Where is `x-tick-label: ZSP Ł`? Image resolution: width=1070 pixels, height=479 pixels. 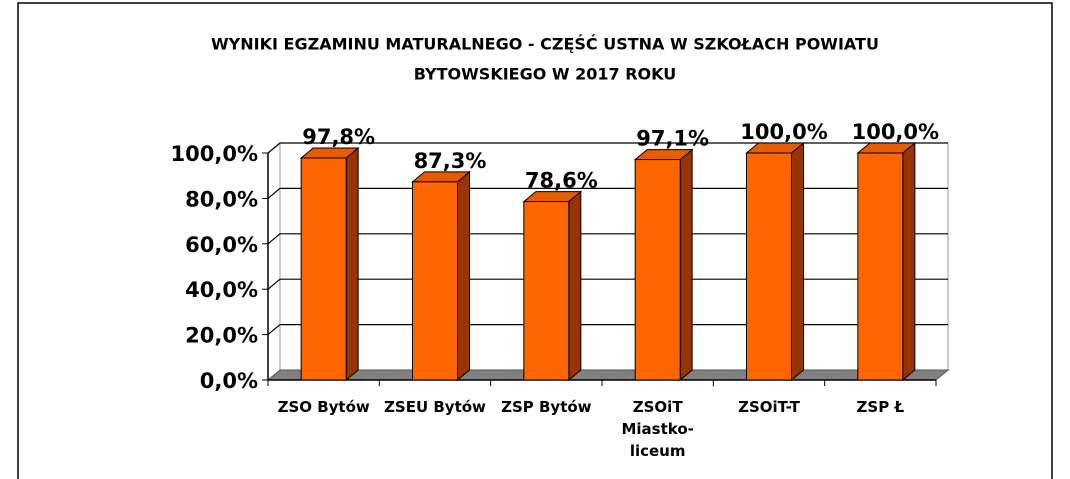
x-tick-label: ZSP Ł is located at coordinates (880, 407).